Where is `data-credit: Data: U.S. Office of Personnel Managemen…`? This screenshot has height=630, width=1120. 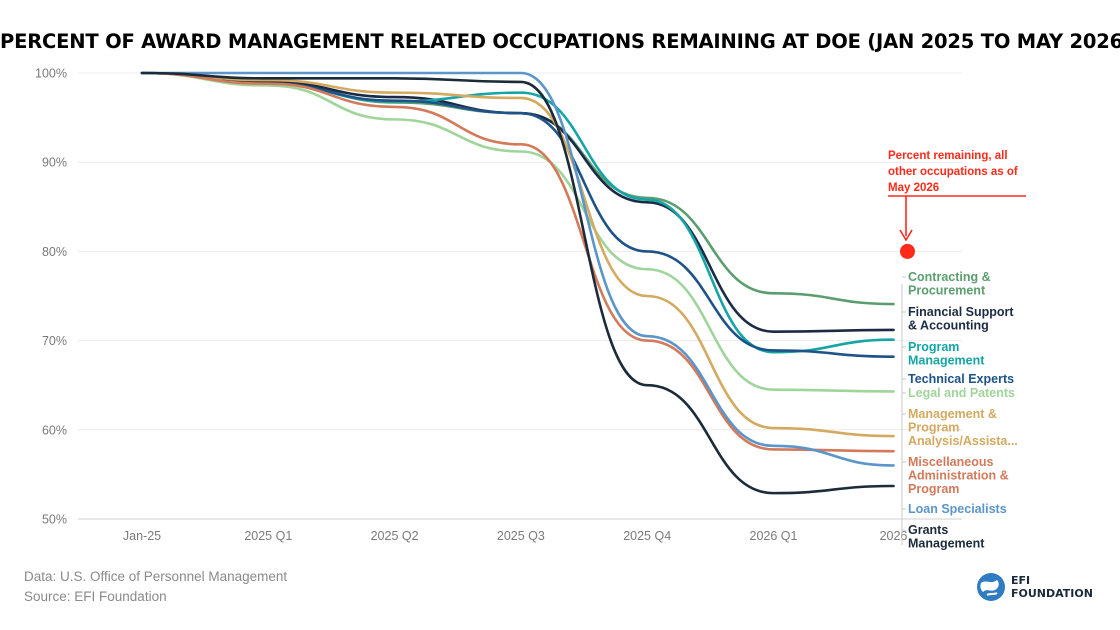 data-credit: Data: U.S. Office of Personnel Managemen… is located at coordinates (156, 576).